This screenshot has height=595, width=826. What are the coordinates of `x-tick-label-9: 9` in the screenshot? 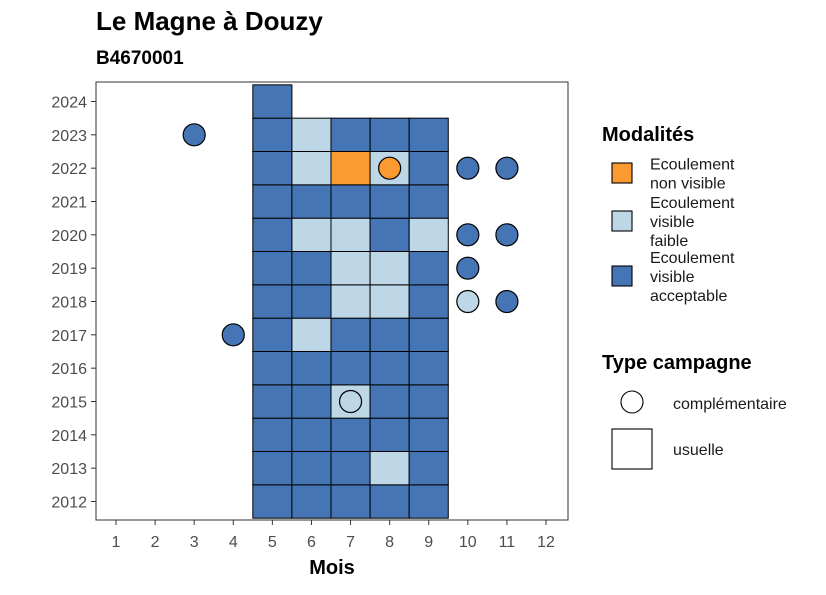 It's located at (428, 542).